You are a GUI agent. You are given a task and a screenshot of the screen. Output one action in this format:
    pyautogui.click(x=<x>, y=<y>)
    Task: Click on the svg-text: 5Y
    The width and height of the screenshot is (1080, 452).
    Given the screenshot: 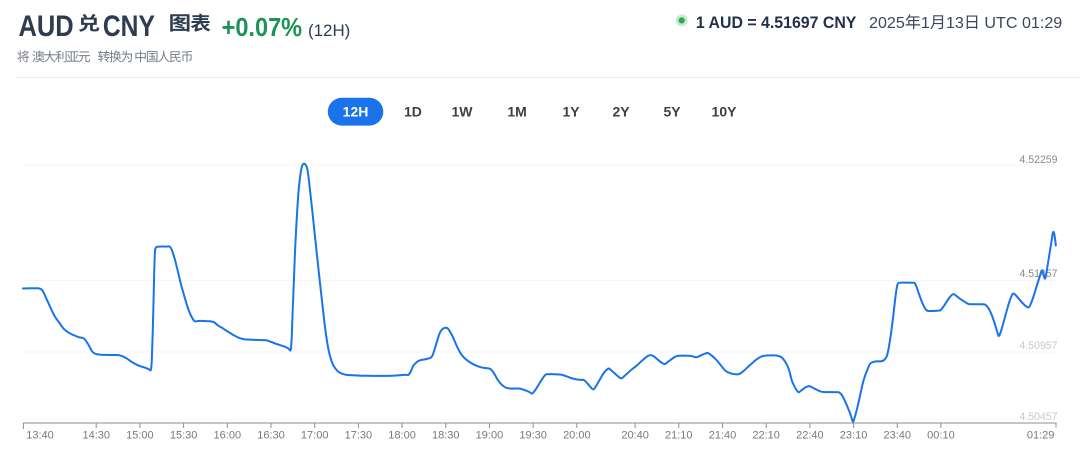 What is the action you would take?
    pyautogui.click(x=672, y=112)
    